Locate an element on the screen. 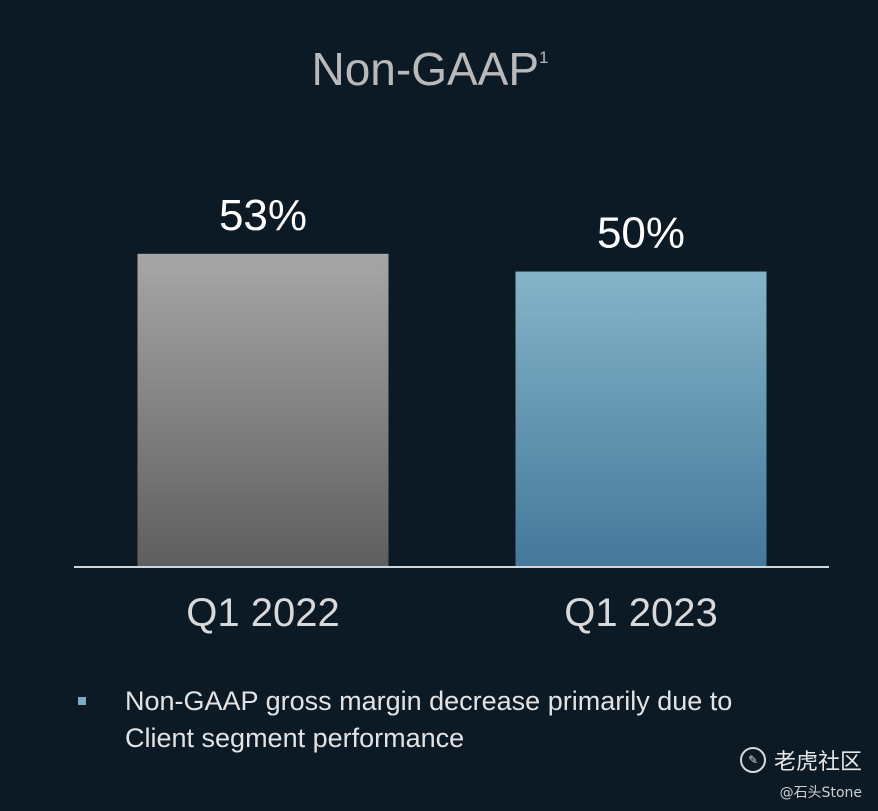 This screenshot has width=878, height=811. x-tick-label-q1-2023: Q1 2023 is located at coordinates (640, 613).